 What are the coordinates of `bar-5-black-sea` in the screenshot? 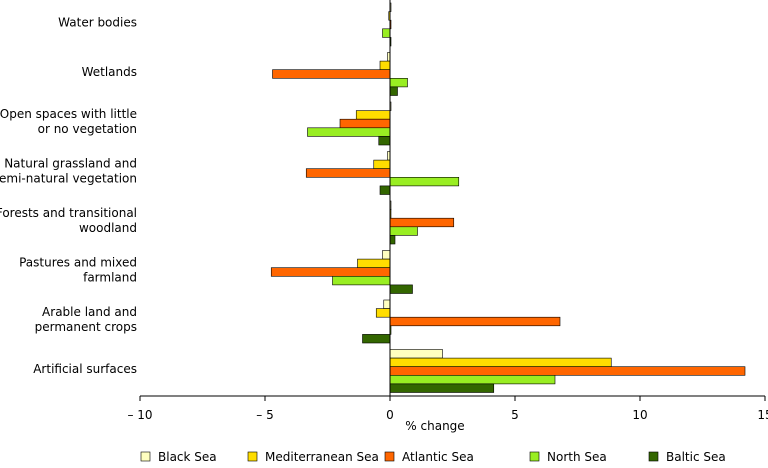 It's located at (386, 255).